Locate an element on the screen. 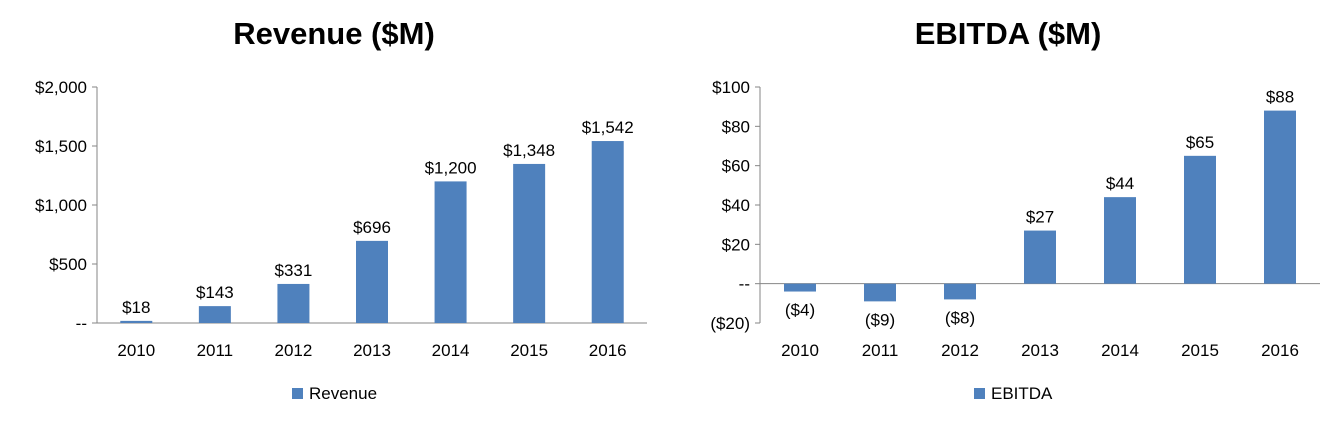 This screenshot has height=426, width=1344. y-tick-label: ($20) is located at coordinates (730, 323).